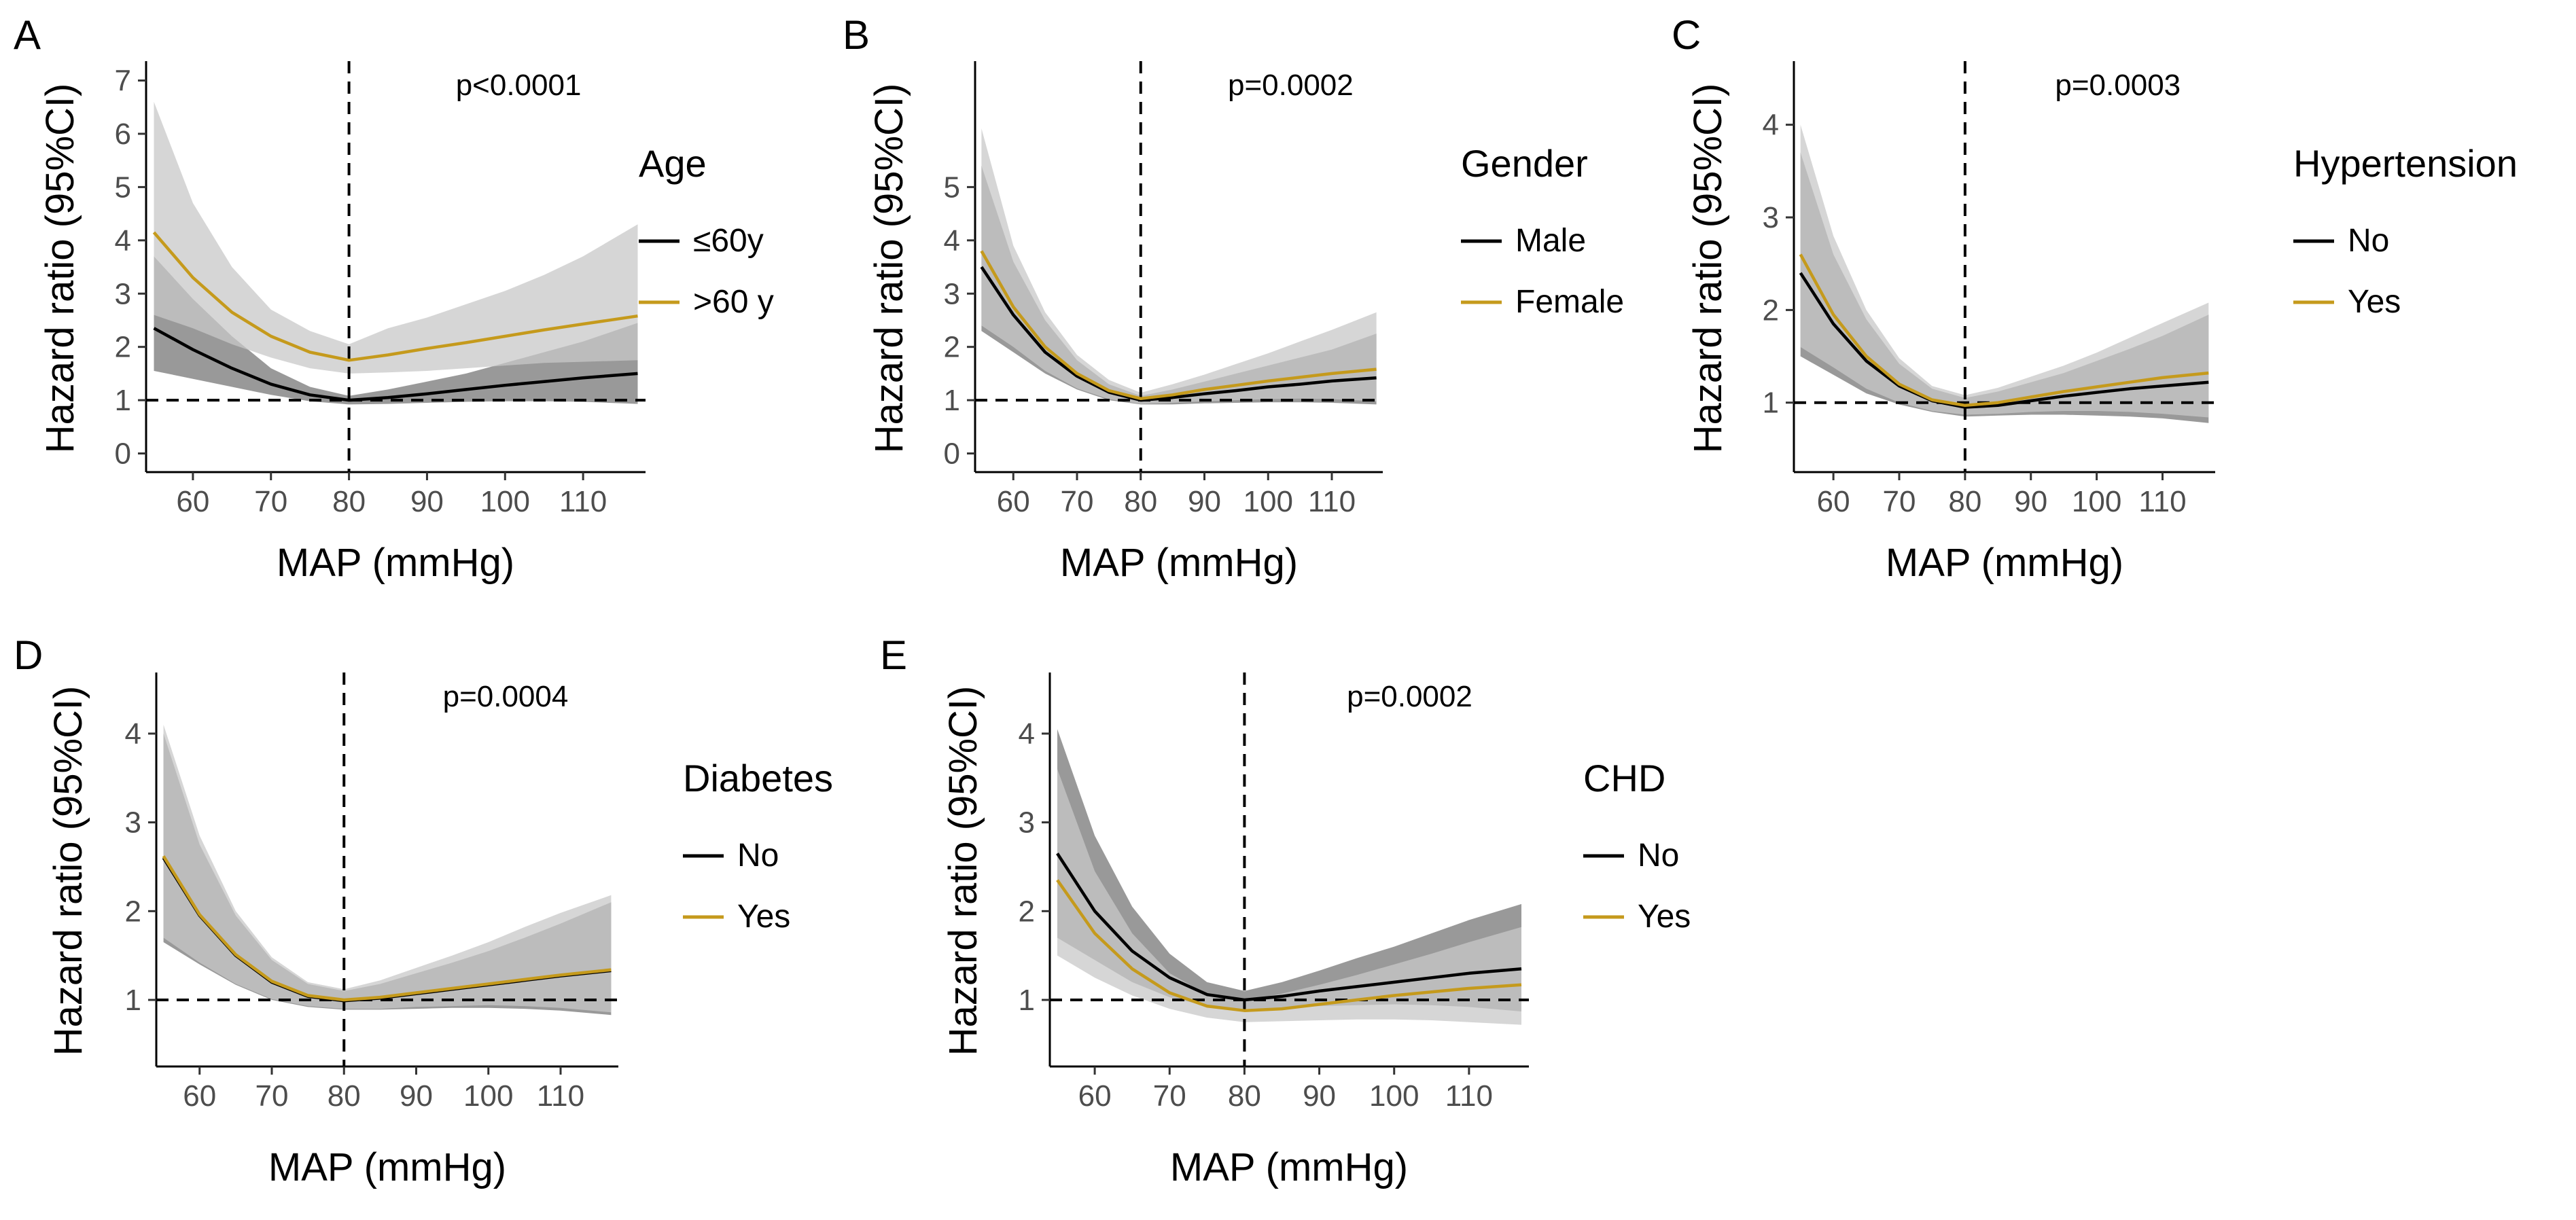  Describe the element at coordinates (519, 85) in the screenshot. I see `p-value: p<0.0001` at that location.